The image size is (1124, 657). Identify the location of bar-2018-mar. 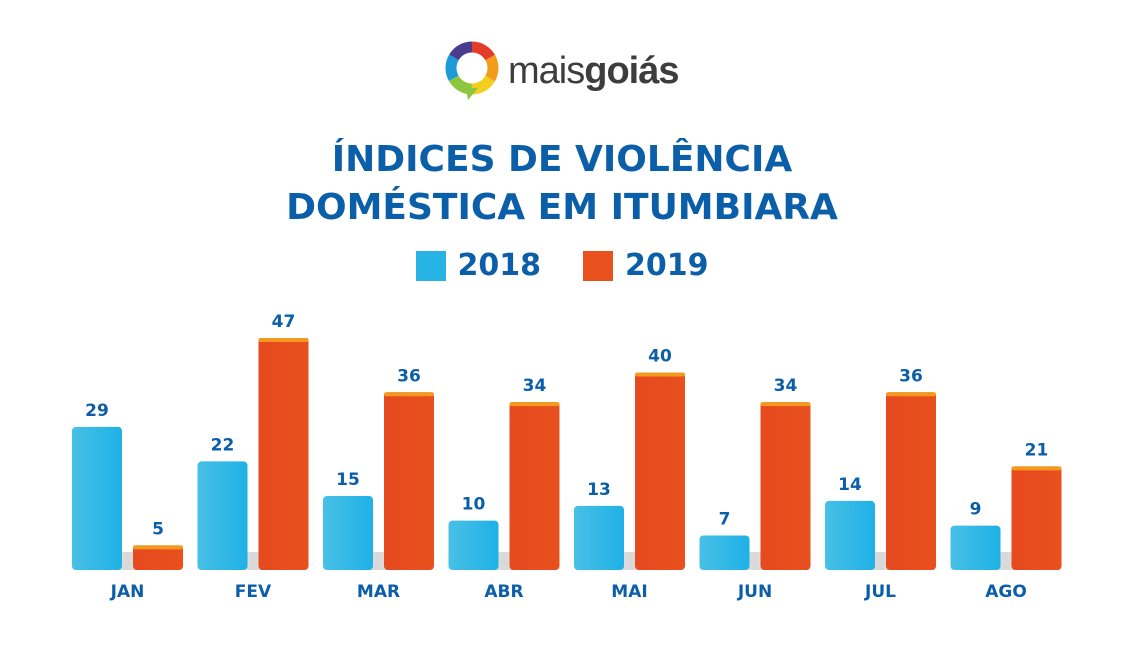
(348, 532).